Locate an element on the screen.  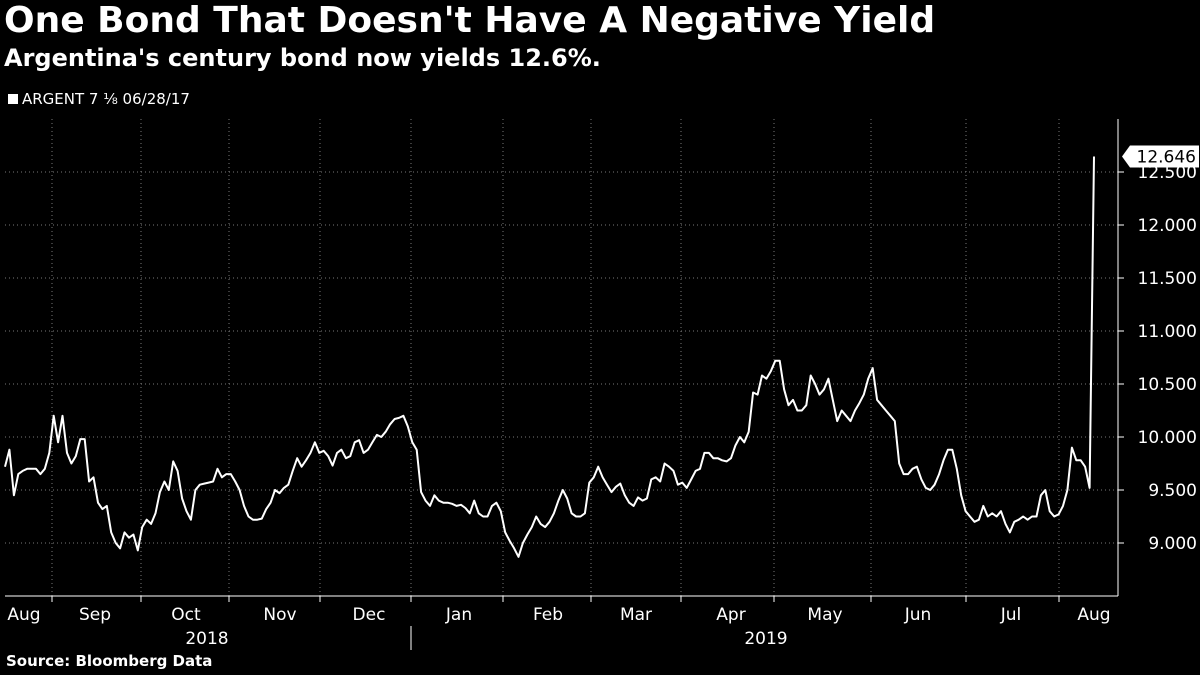
x-month-label: Mar is located at coordinates (636, 615).